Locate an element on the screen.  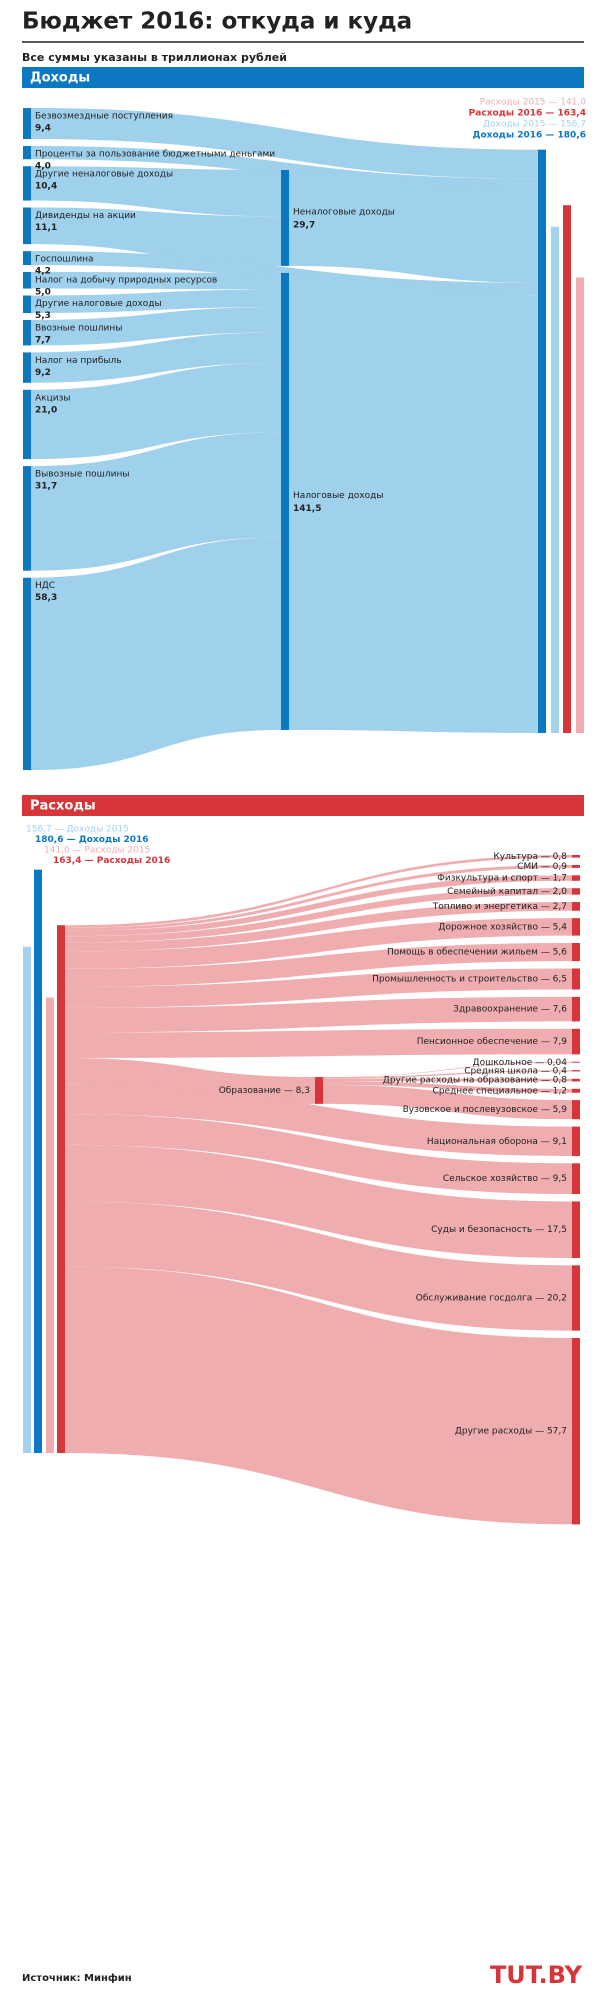
source-value: 10,4 is located at coordinates (46, 187).